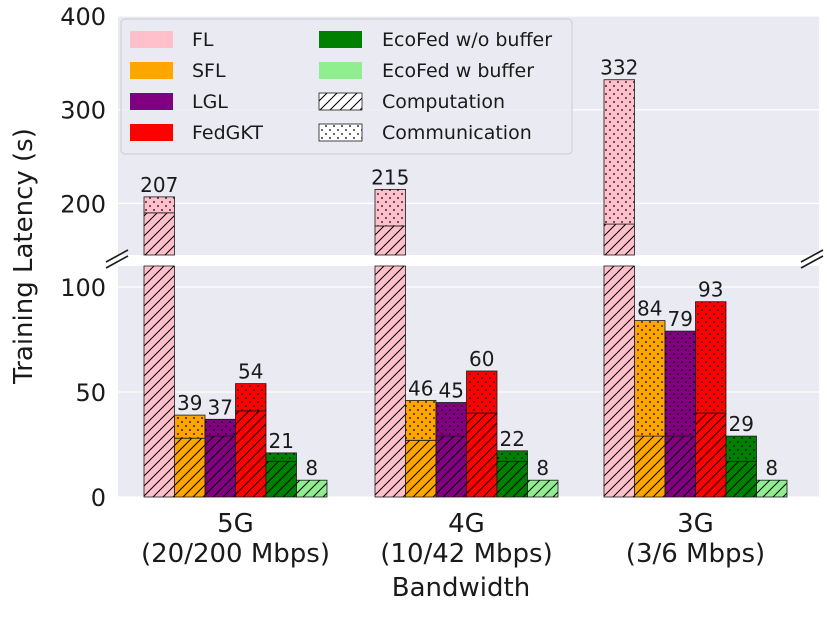 The width and height of the screenshot is (830, 618). Describe the element at coordinates (220, 407) in the screenshot. I see `data-label: 37` at that location.